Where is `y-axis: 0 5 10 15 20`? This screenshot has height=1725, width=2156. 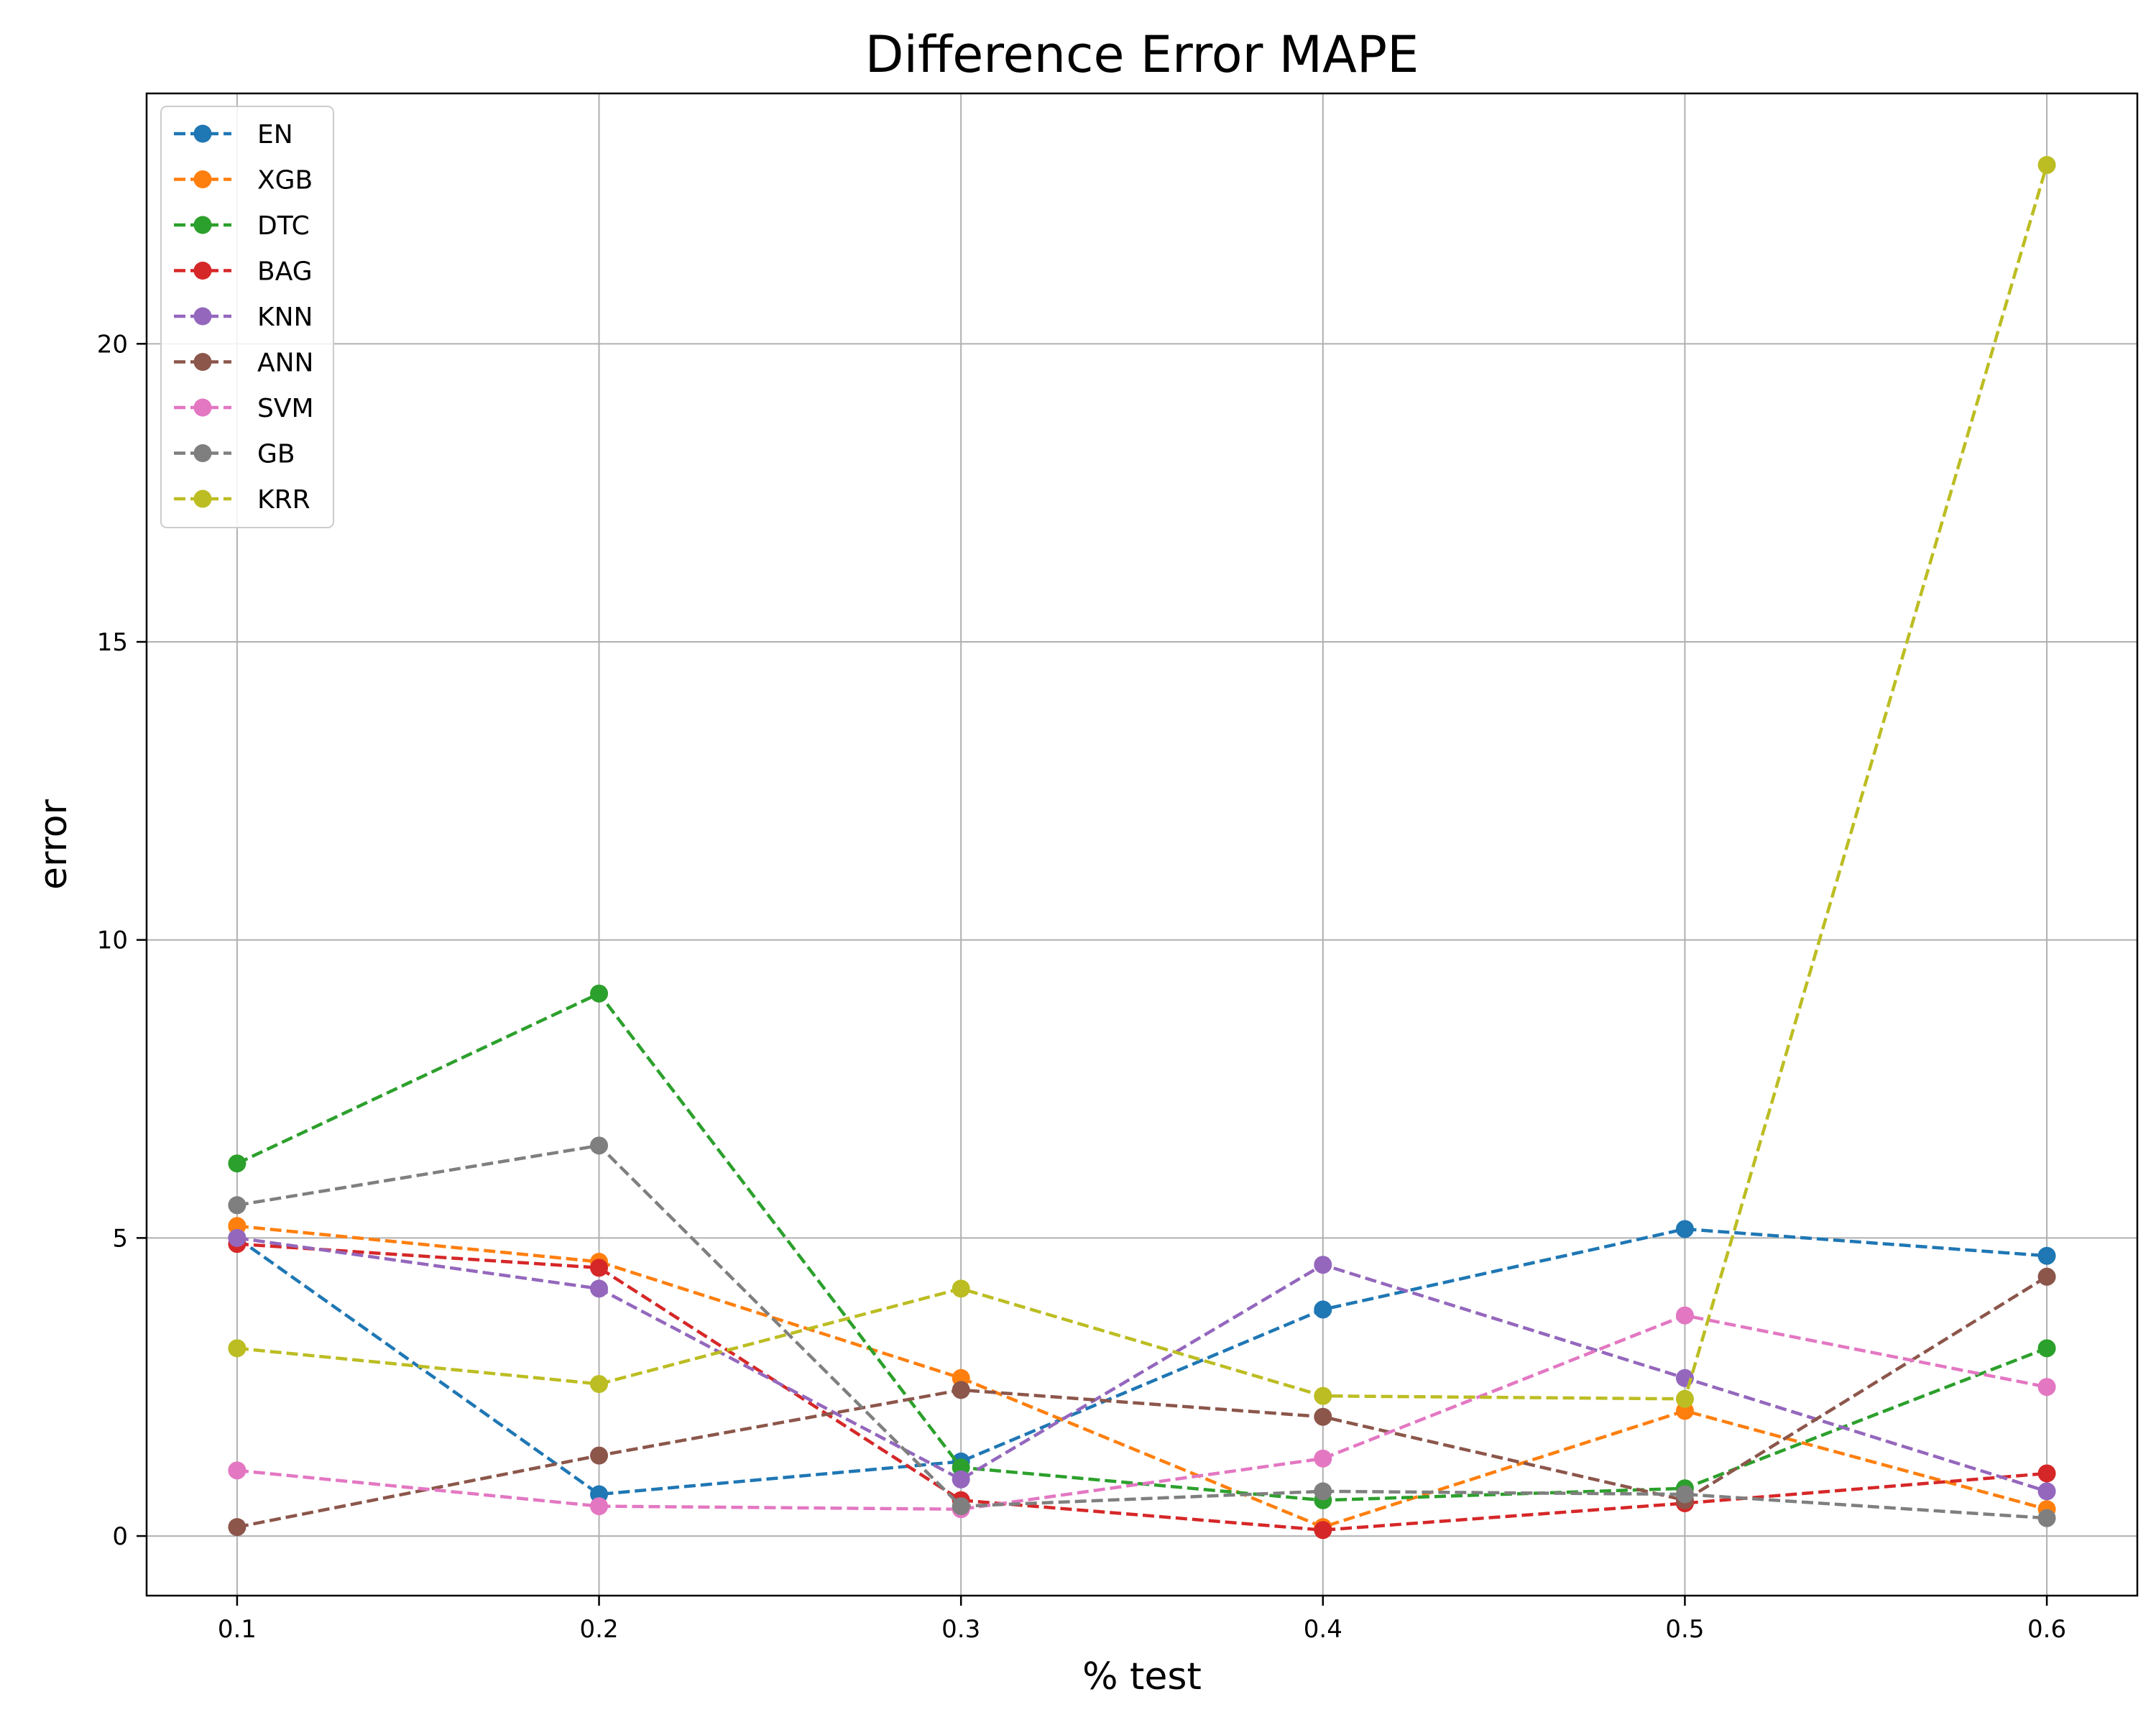 y-axis: 0 5 10 15 20 is located at coordinates (122, 940).